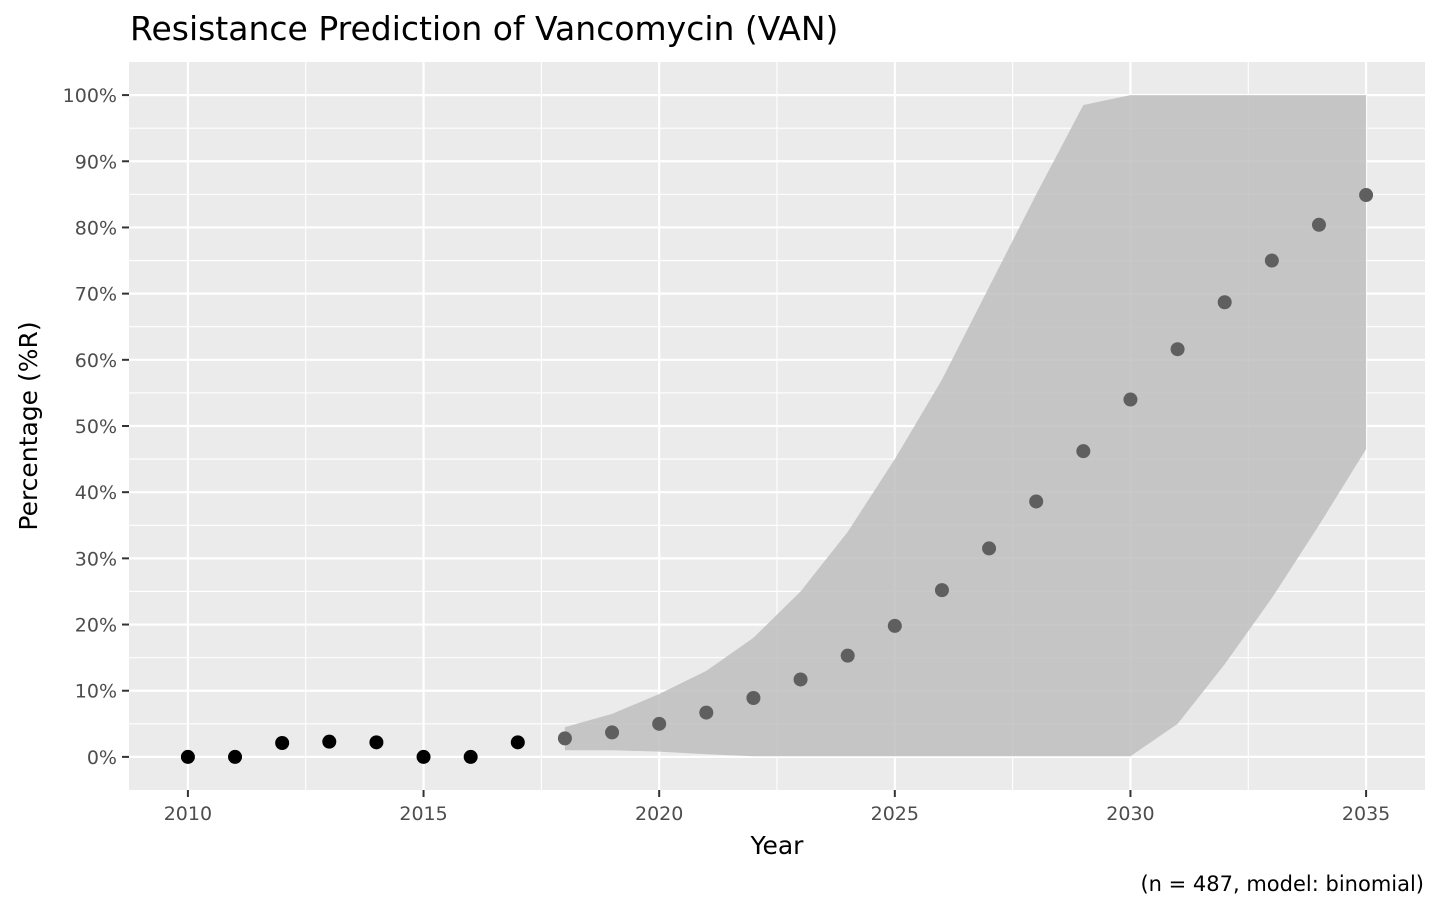  I want to click on y-tick-label: 20%, so click(96, 626).